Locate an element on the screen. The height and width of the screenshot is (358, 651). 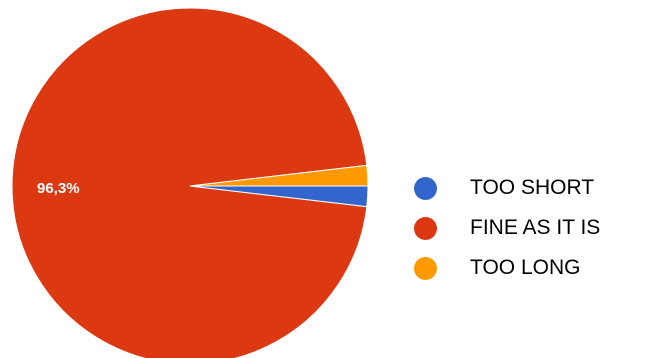
legend-item-too-long: TOO LONG is located at coordinates (532, 268).